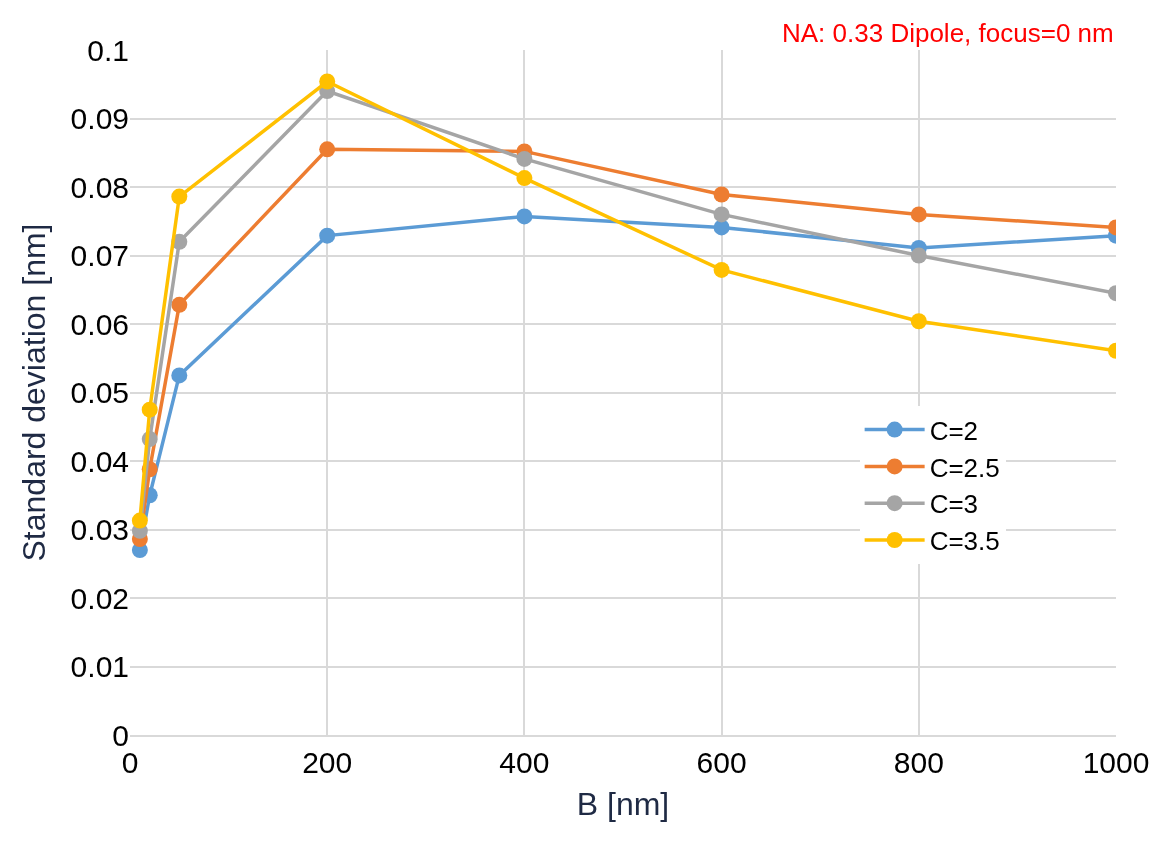 The image size is (1161, 845). I want to click on y-tick-label: 0.08, so click(99, 187).